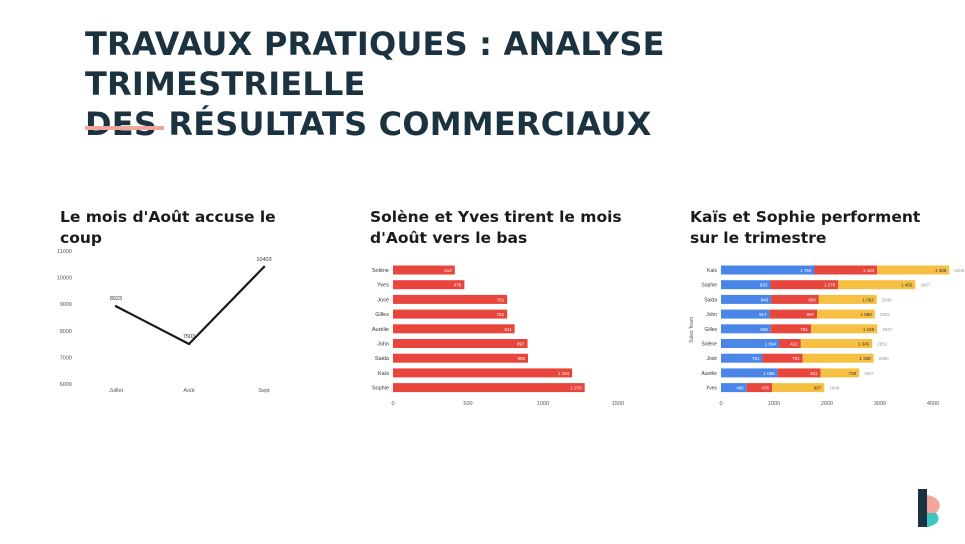  What do you see at coordinates (263, 260) in the screenshot?
I see `data-label: 10403` at bounding box center [263, 260].